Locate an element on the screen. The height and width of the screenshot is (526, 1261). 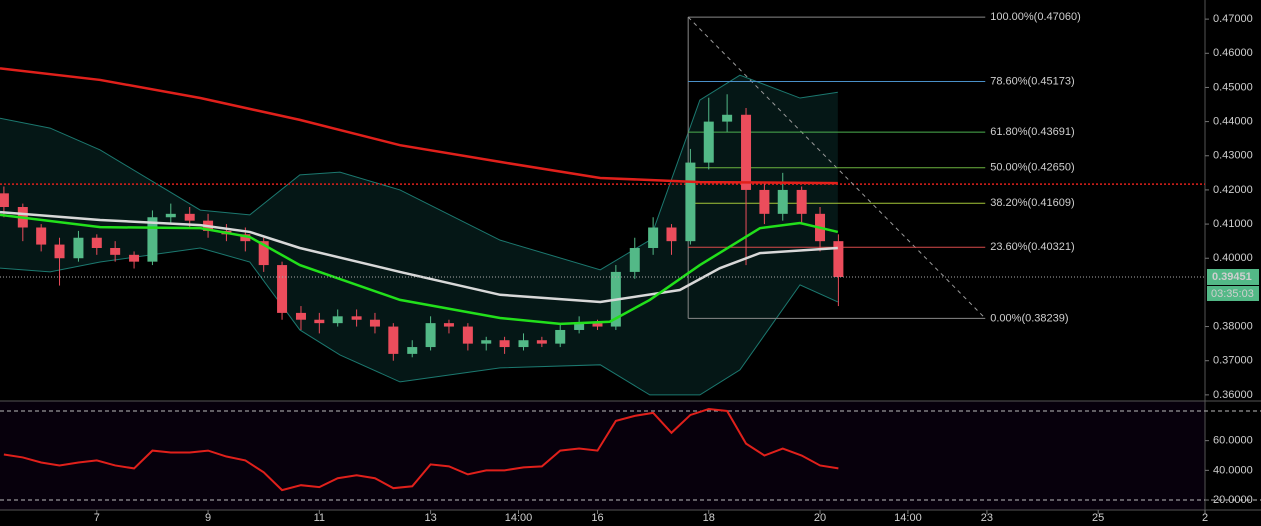
y-tick-label: 0.42000 is located at coordinates (1233, 190).